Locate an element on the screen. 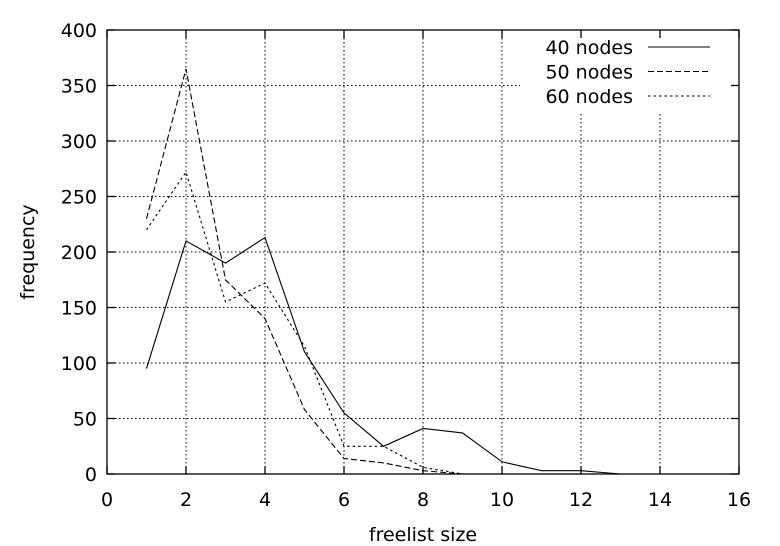 The height and width of the screenshot is (546, 780). y-tick-label: 150 is located at coordinates (79, 309).